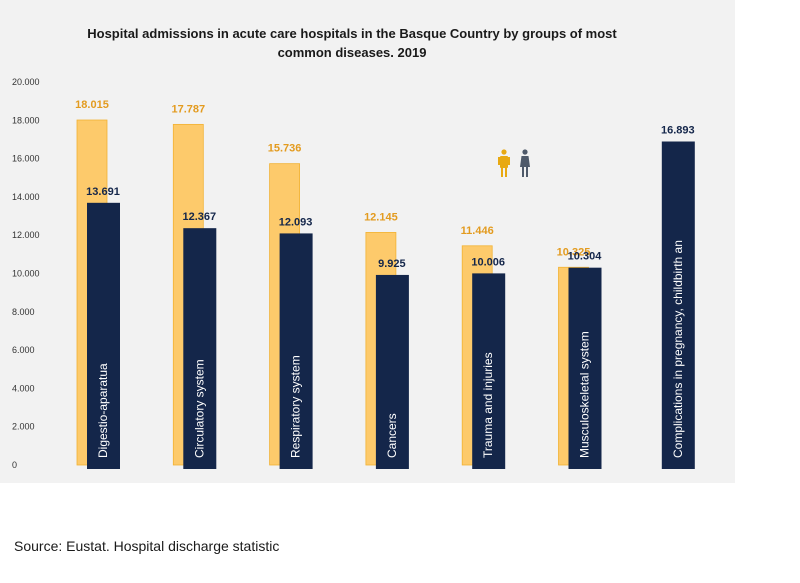 The width and height of the screenshot is (800, 583). What do you see at coordinates (296, 406) in the screenshot?
I see `category-label: Respiratory system` at bounding box center [296, 406].